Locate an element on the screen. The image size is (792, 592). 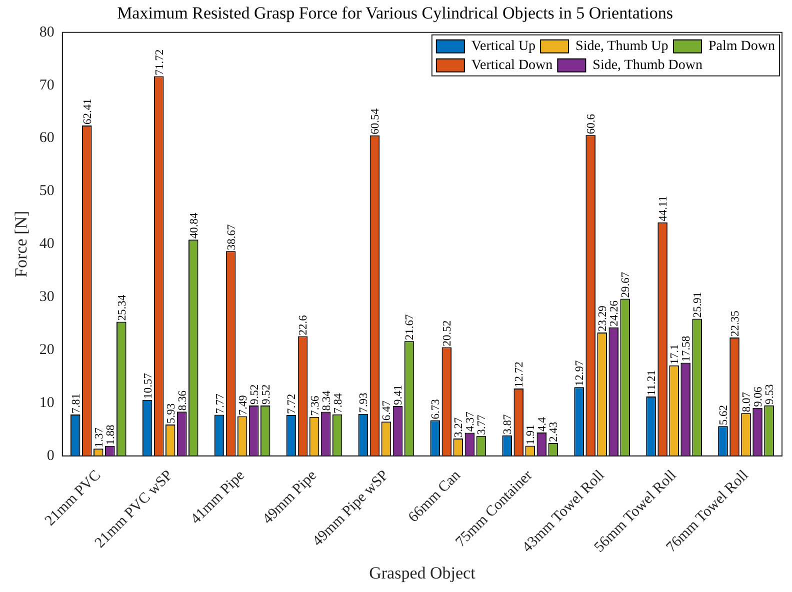
data-label: 8.34 is located at coordinates (326, 400).